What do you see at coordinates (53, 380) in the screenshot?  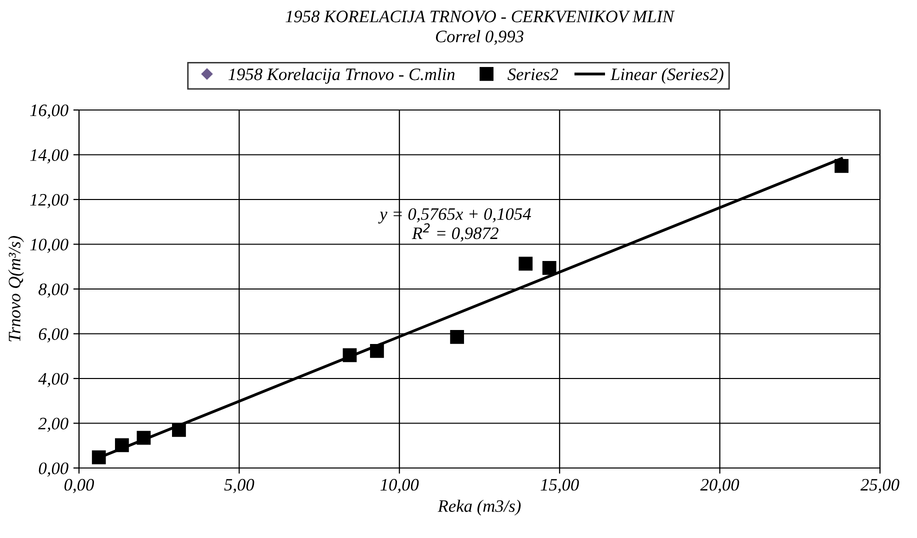 I see `y-tick-label: 4,00` at bounding box center [53, 380].